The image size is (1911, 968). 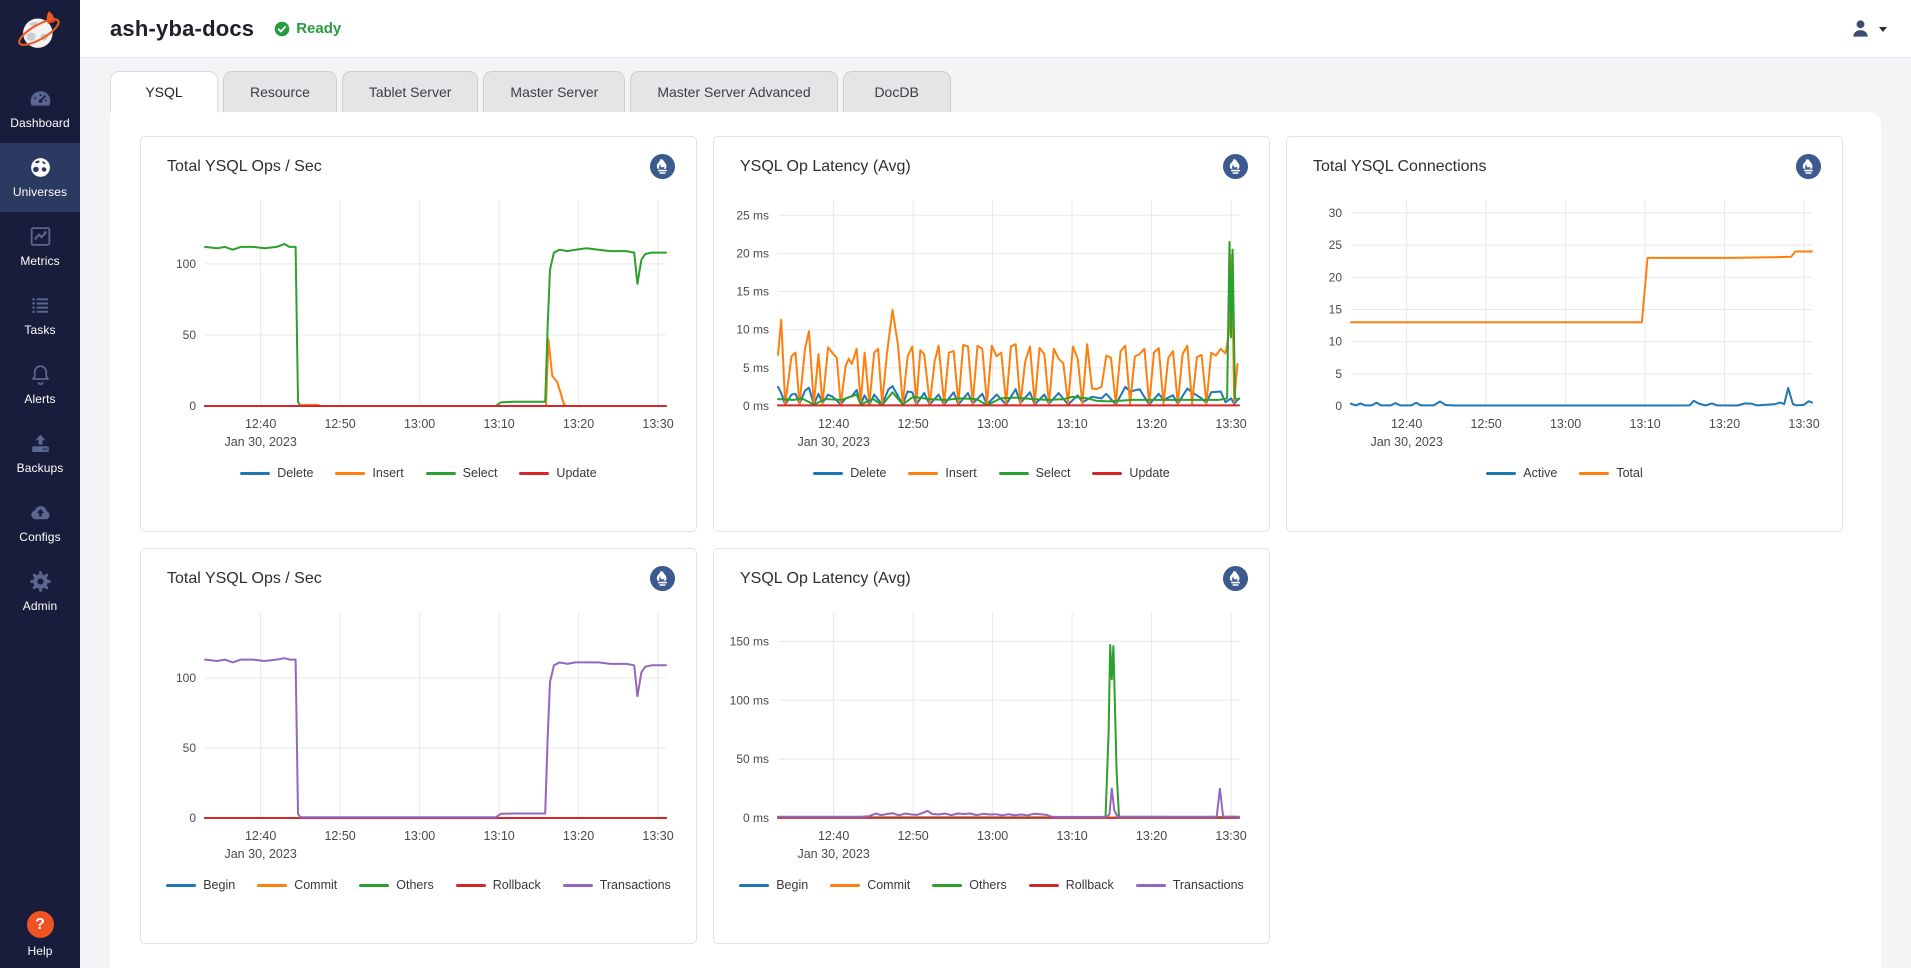 What do you see at coordinates (388, 473) in the screenshot?
I see `legend-label: Insert` at bounding box center [388, 473].